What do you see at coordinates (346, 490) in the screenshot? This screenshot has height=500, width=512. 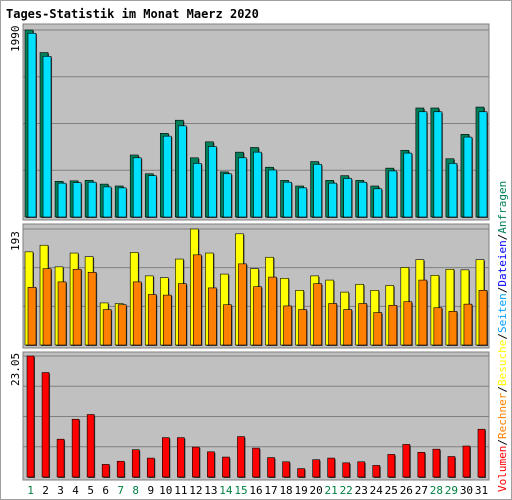 I see `x-tick-label: 22` at bounding box center [346, 490].